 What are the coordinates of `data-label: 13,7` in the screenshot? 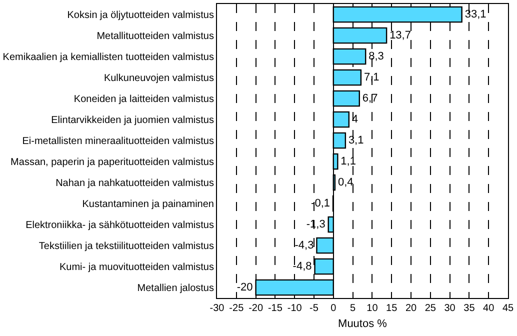 It's located at (400, 36).